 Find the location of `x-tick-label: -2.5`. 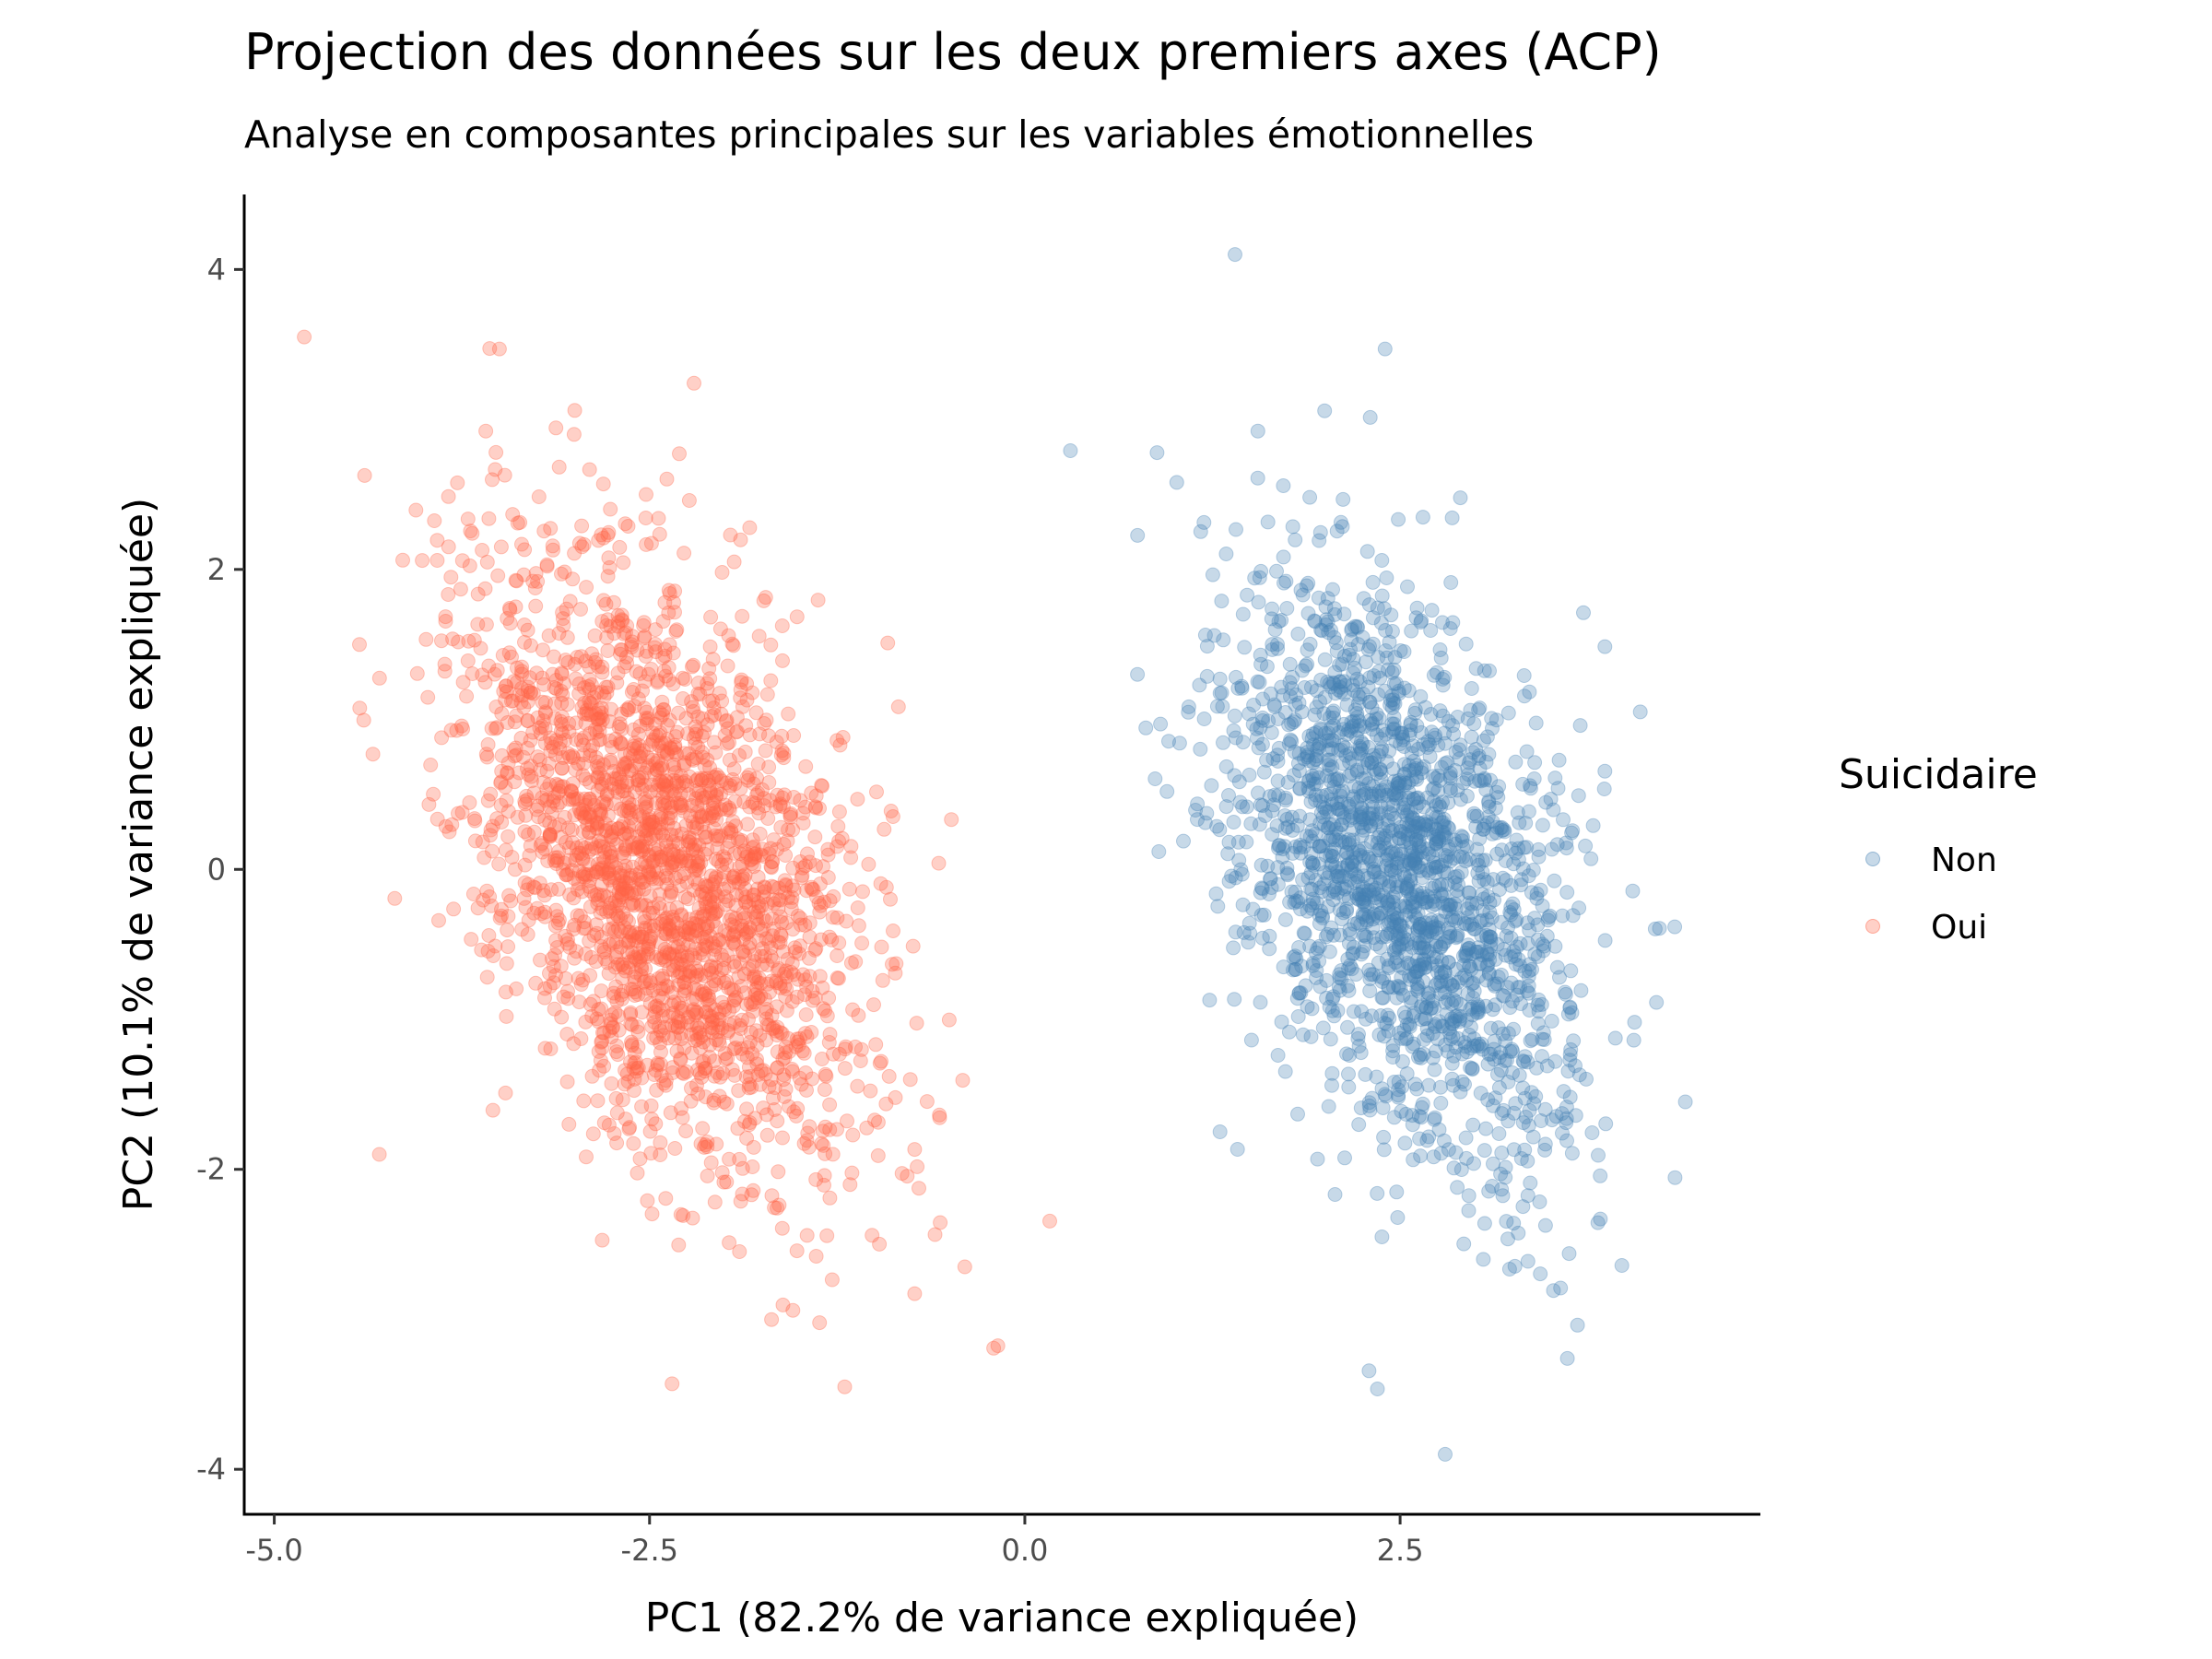

x-tick-label: -2.5 is located at coordinates (649, 1550).